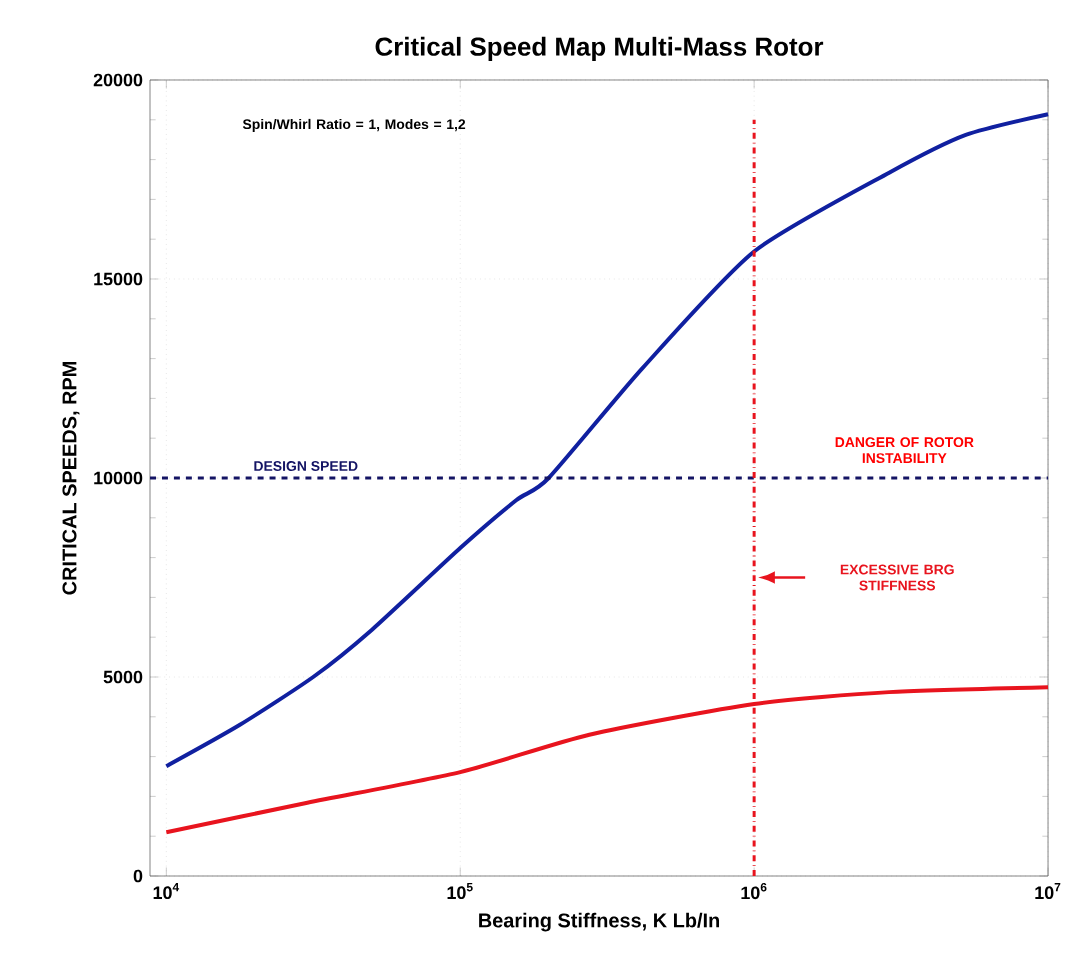  What do you see at coordinates (599, 48) in the screenshot?
I see `chart-title: Critical Speed Map Multi-Mass Rotor` at bounding box center [599, 48].